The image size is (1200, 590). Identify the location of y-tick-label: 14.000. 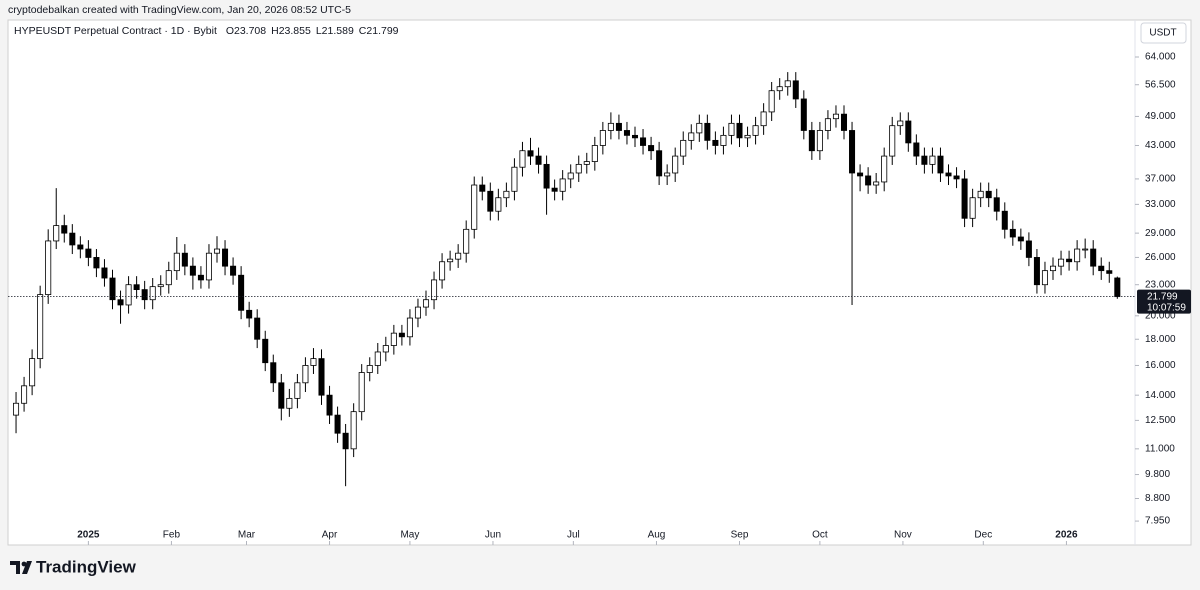
(1160, 395).